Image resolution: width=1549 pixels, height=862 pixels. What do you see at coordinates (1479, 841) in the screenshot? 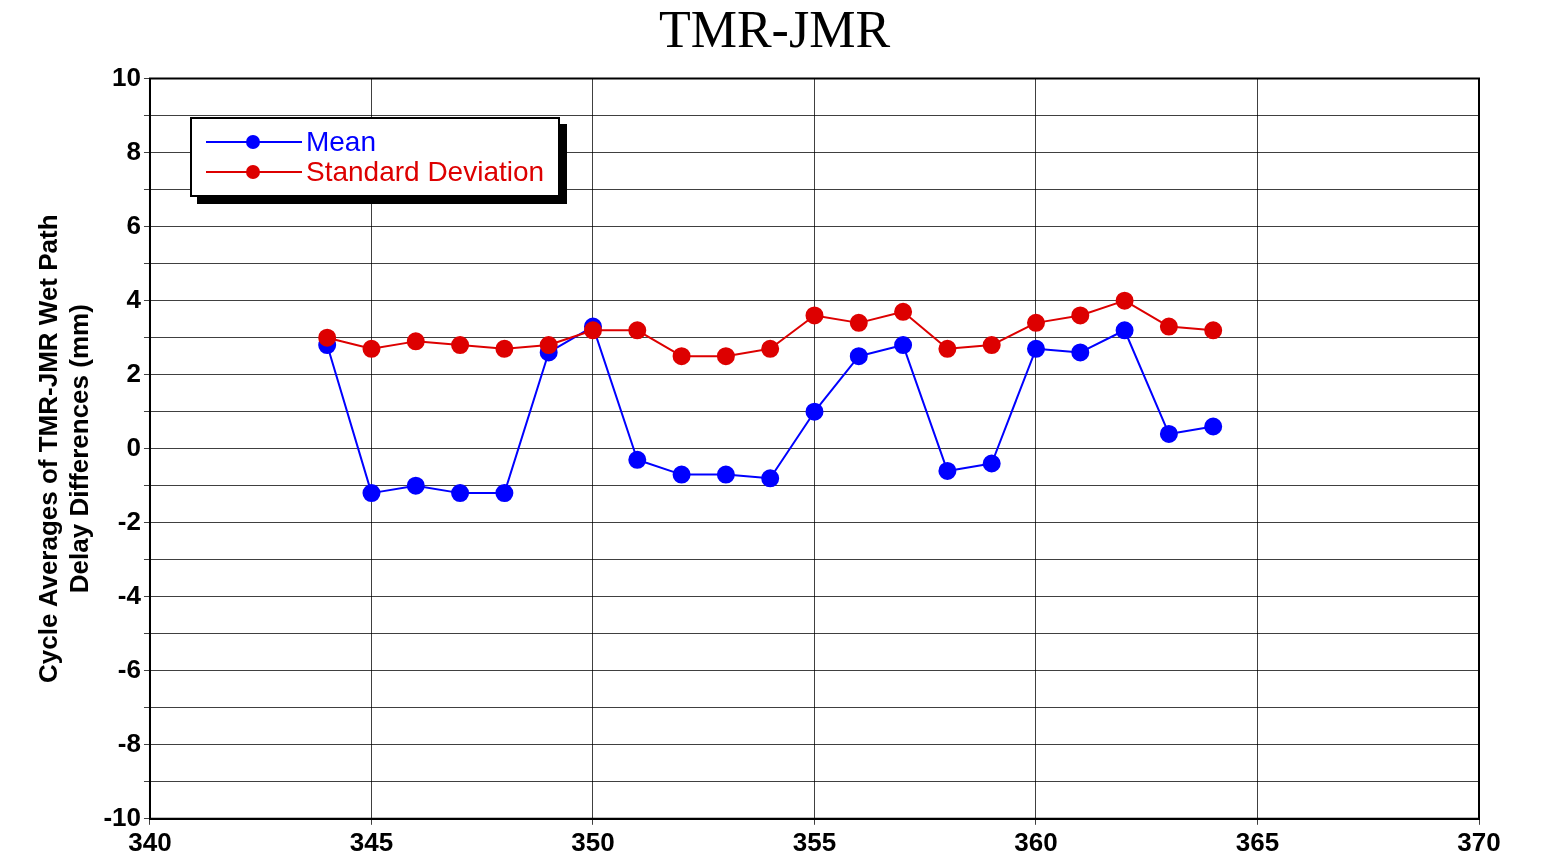
I see `x-tick-label: 370` at bounding box center [1479, 841].